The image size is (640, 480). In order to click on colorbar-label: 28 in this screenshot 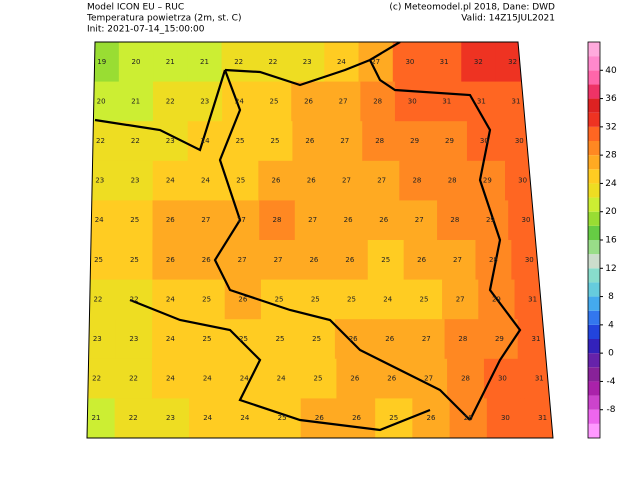, I will do `click(611, 156)`.